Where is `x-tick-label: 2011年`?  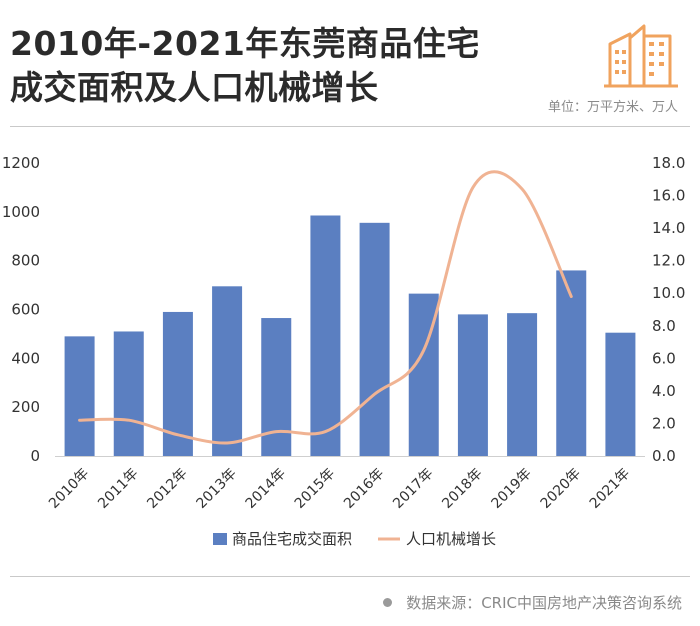
x-tick-label: 2011年 is located at coordinates (118, 489).